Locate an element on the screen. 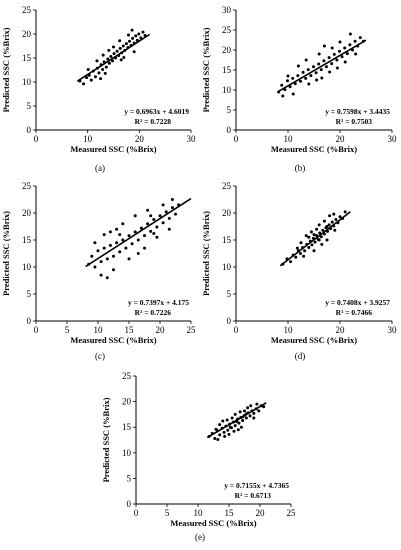 This screenshot has width=401, height=550. r-squared-label: R² = 0.7228 is located at coordinates (153, 121).